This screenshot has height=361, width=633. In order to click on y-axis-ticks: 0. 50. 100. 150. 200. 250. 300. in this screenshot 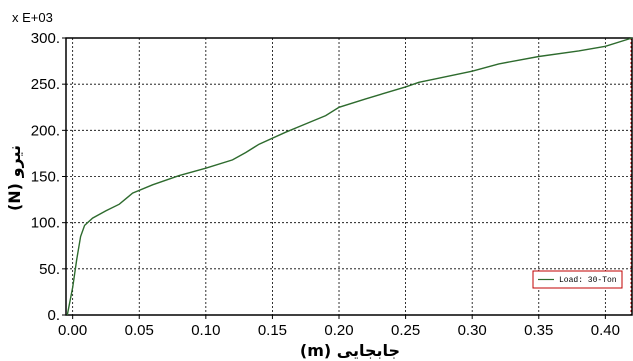, I will do `click(48, 177)`.